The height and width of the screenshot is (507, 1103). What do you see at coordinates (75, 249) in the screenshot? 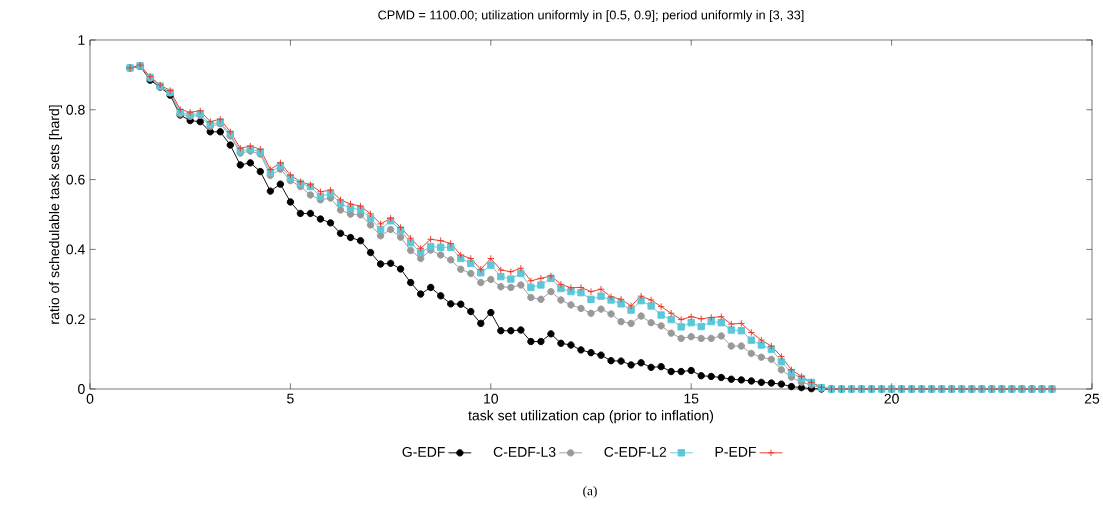
I see `y-tick-label: 0.4` at bounding box center [75, 249].